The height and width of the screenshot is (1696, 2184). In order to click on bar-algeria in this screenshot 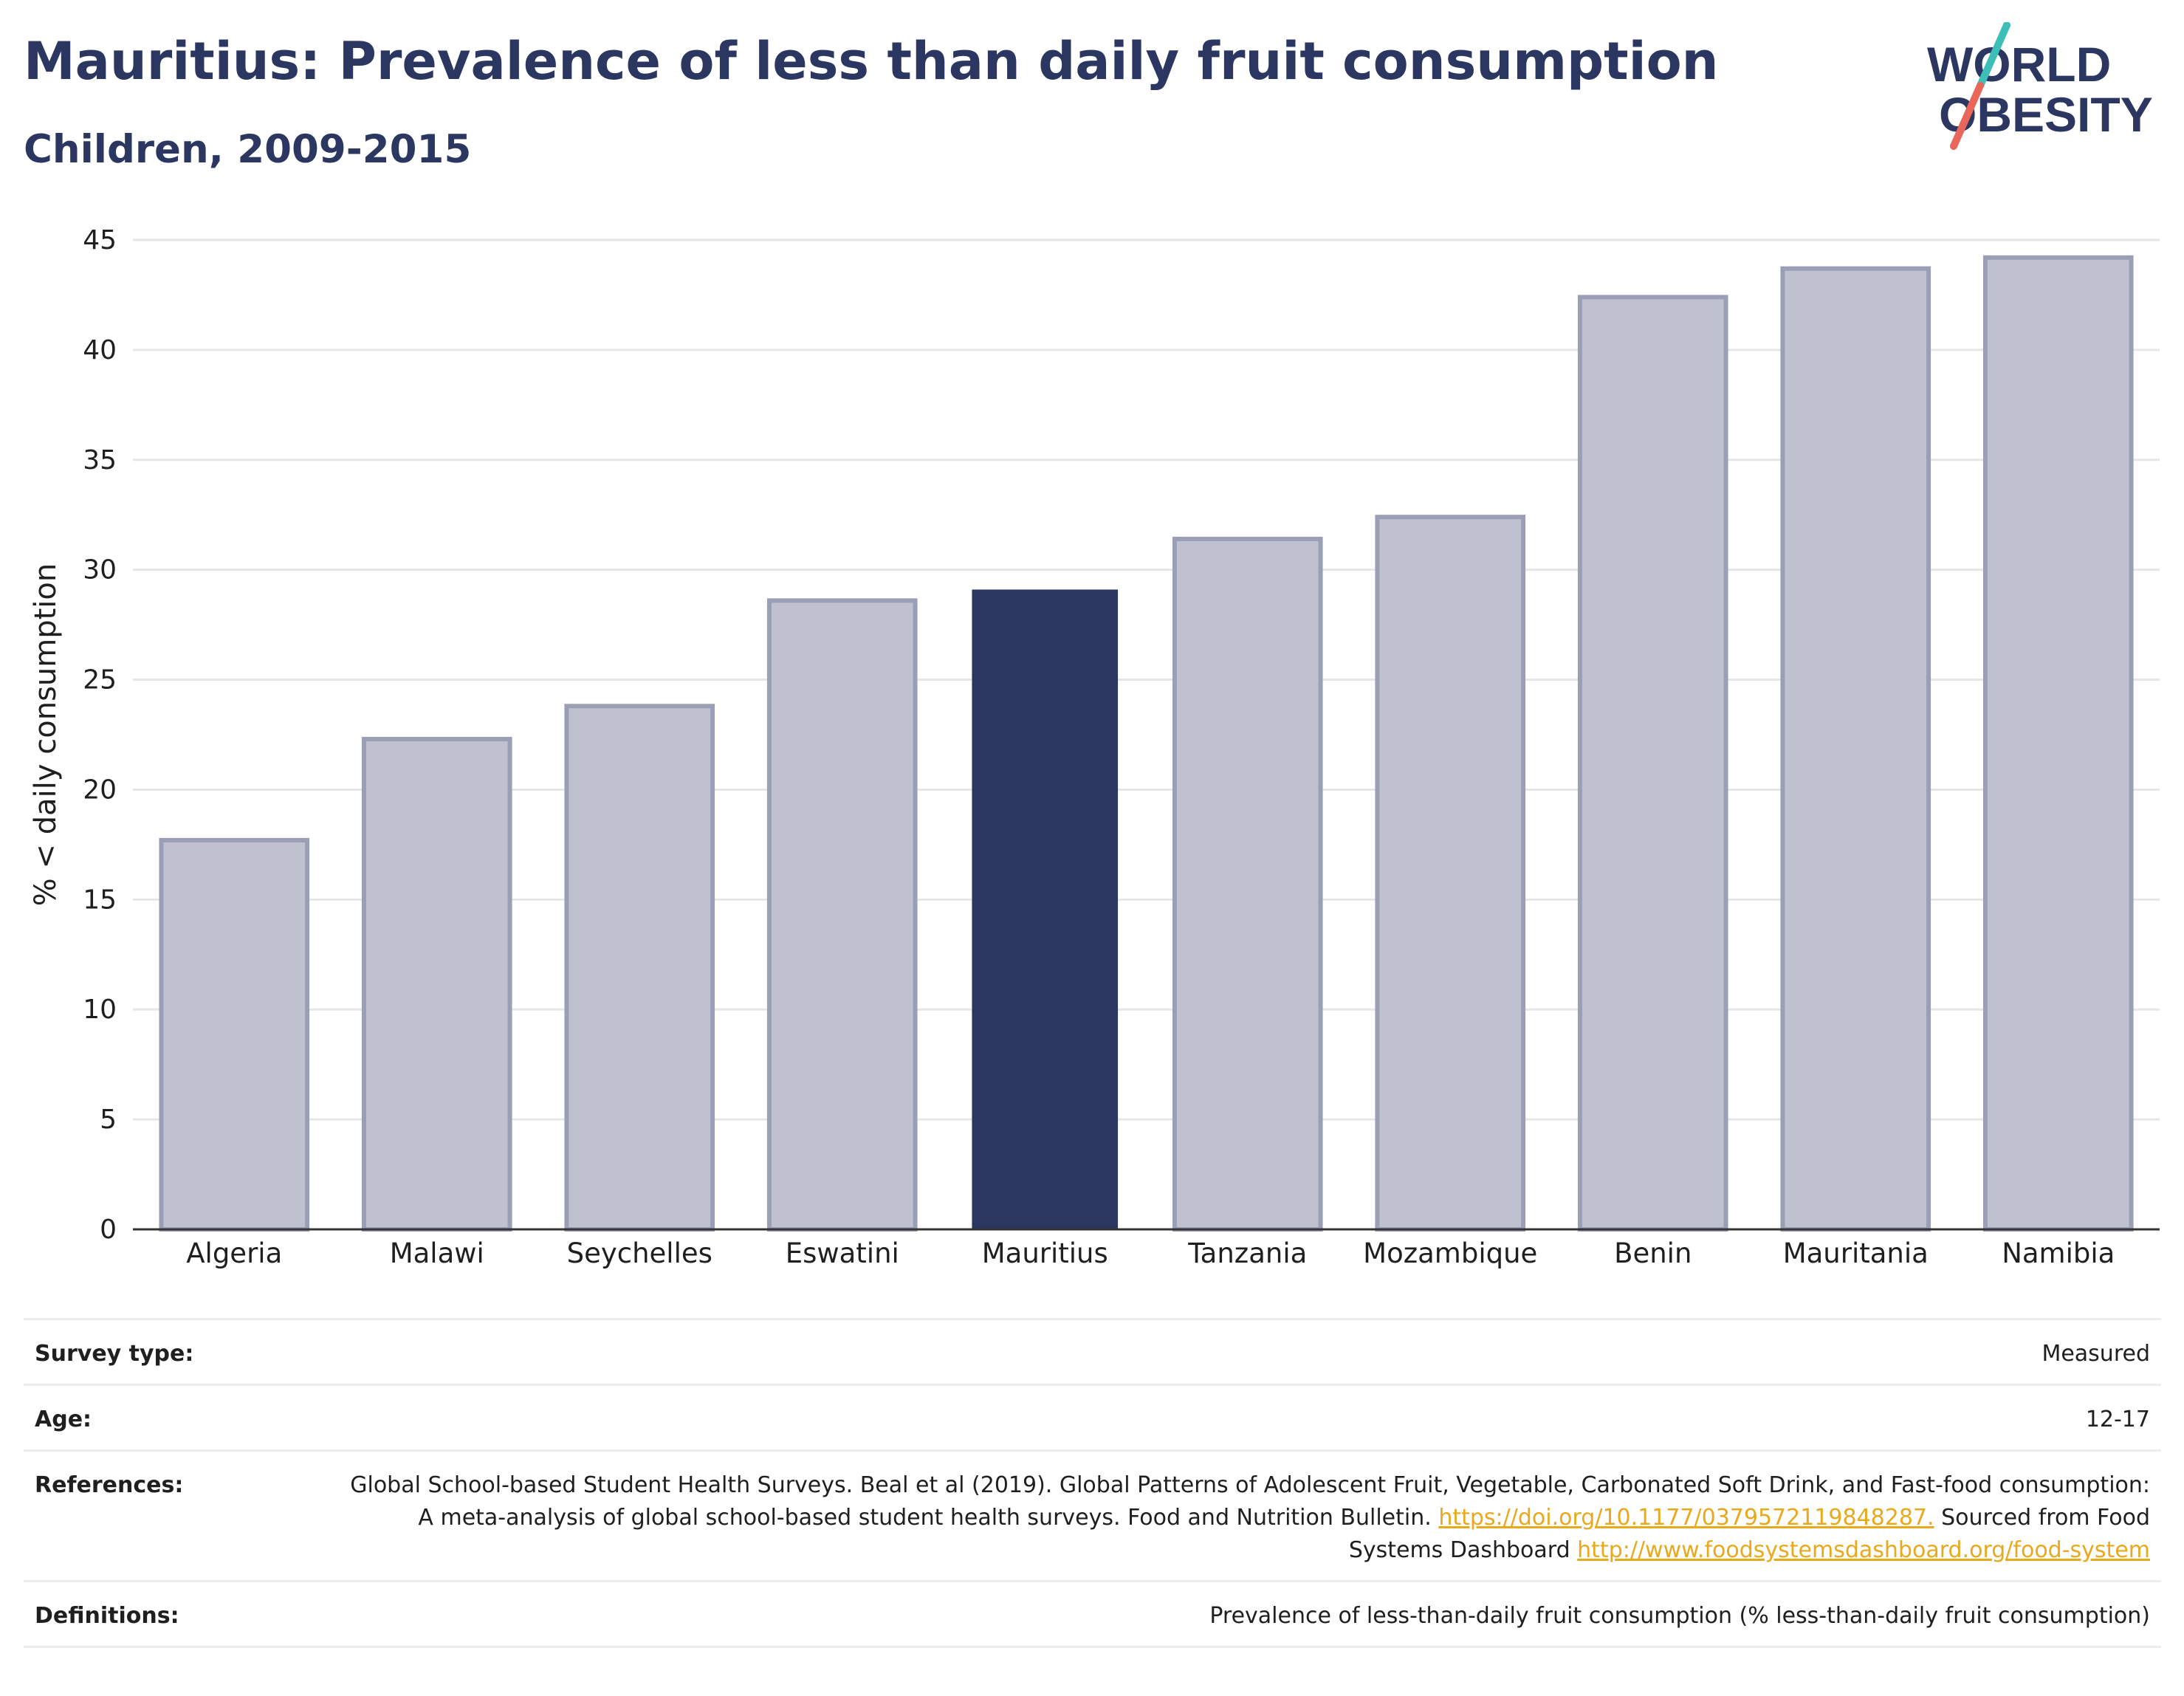, I will do `click(234, 1034)`.